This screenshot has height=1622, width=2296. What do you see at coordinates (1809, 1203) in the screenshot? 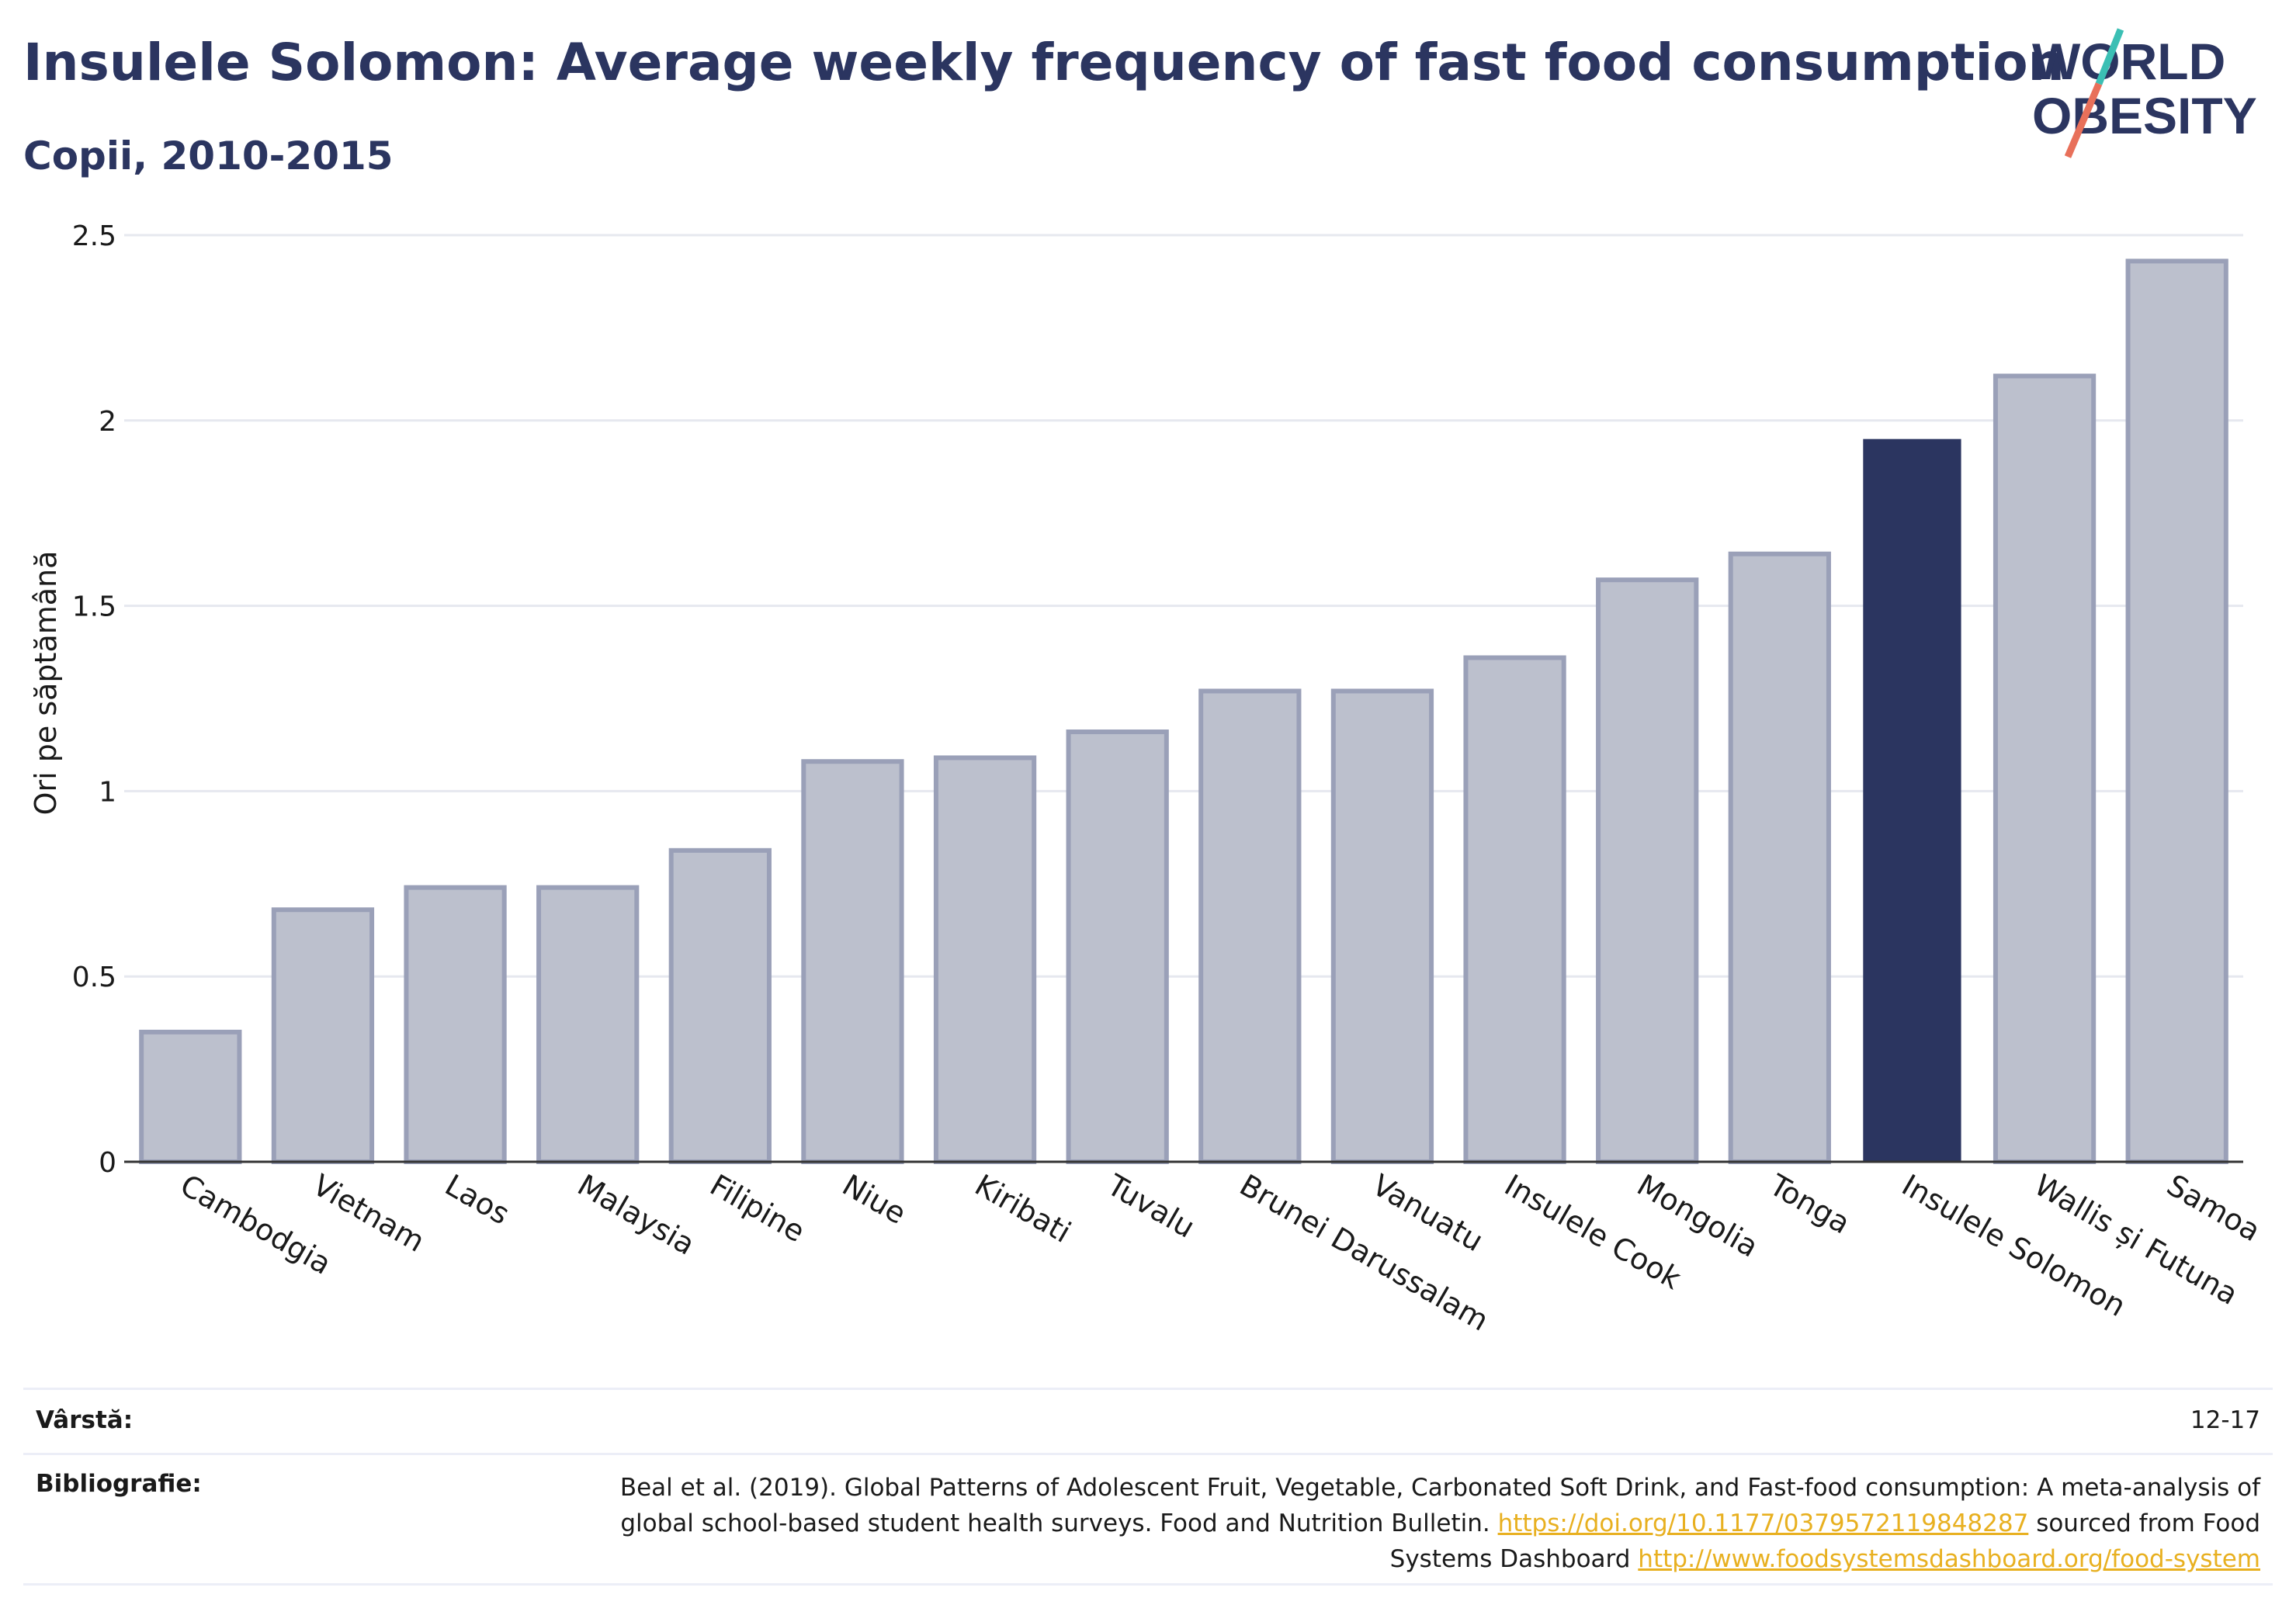
I see `x-category-label: Tonga` at bounding box center [1809, 1203].